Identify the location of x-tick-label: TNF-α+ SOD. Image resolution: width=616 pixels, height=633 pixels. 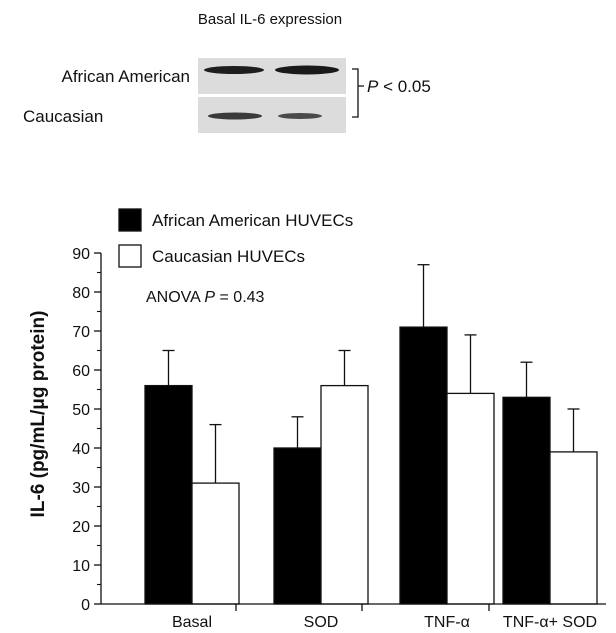
(550, 622).